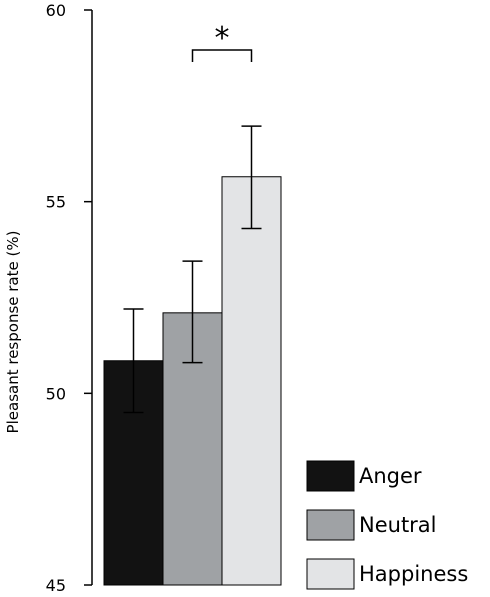 Image resolution: width=490 pixels, height=597 pixels. Describe the element at coordinates (398, 525) in the screenshot. I see `legend-label: Neutral` at that location.